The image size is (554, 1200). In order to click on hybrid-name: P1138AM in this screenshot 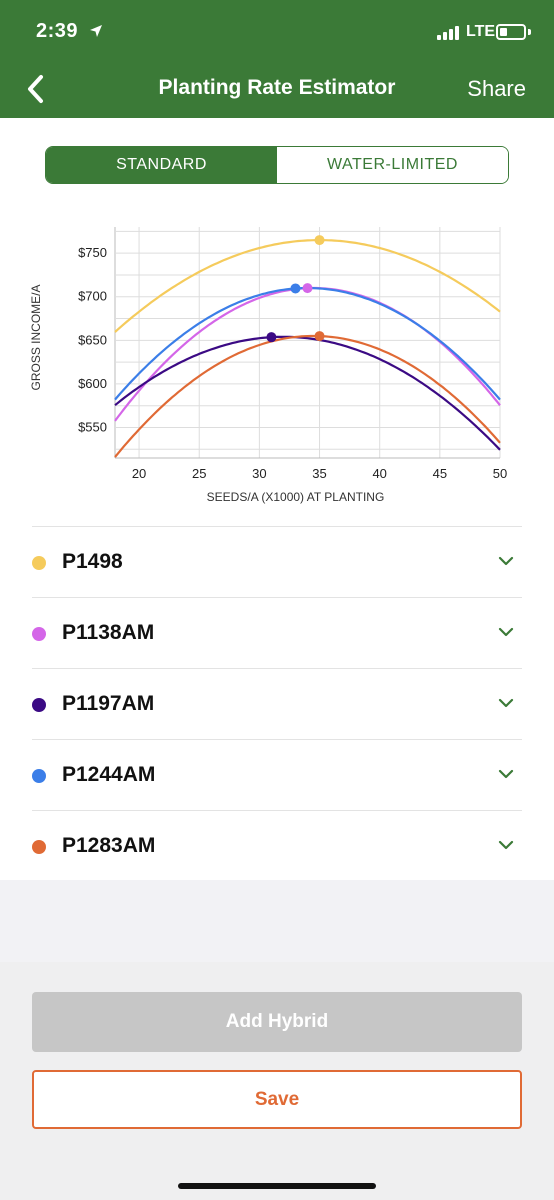, I will do `click(108, 632)`.